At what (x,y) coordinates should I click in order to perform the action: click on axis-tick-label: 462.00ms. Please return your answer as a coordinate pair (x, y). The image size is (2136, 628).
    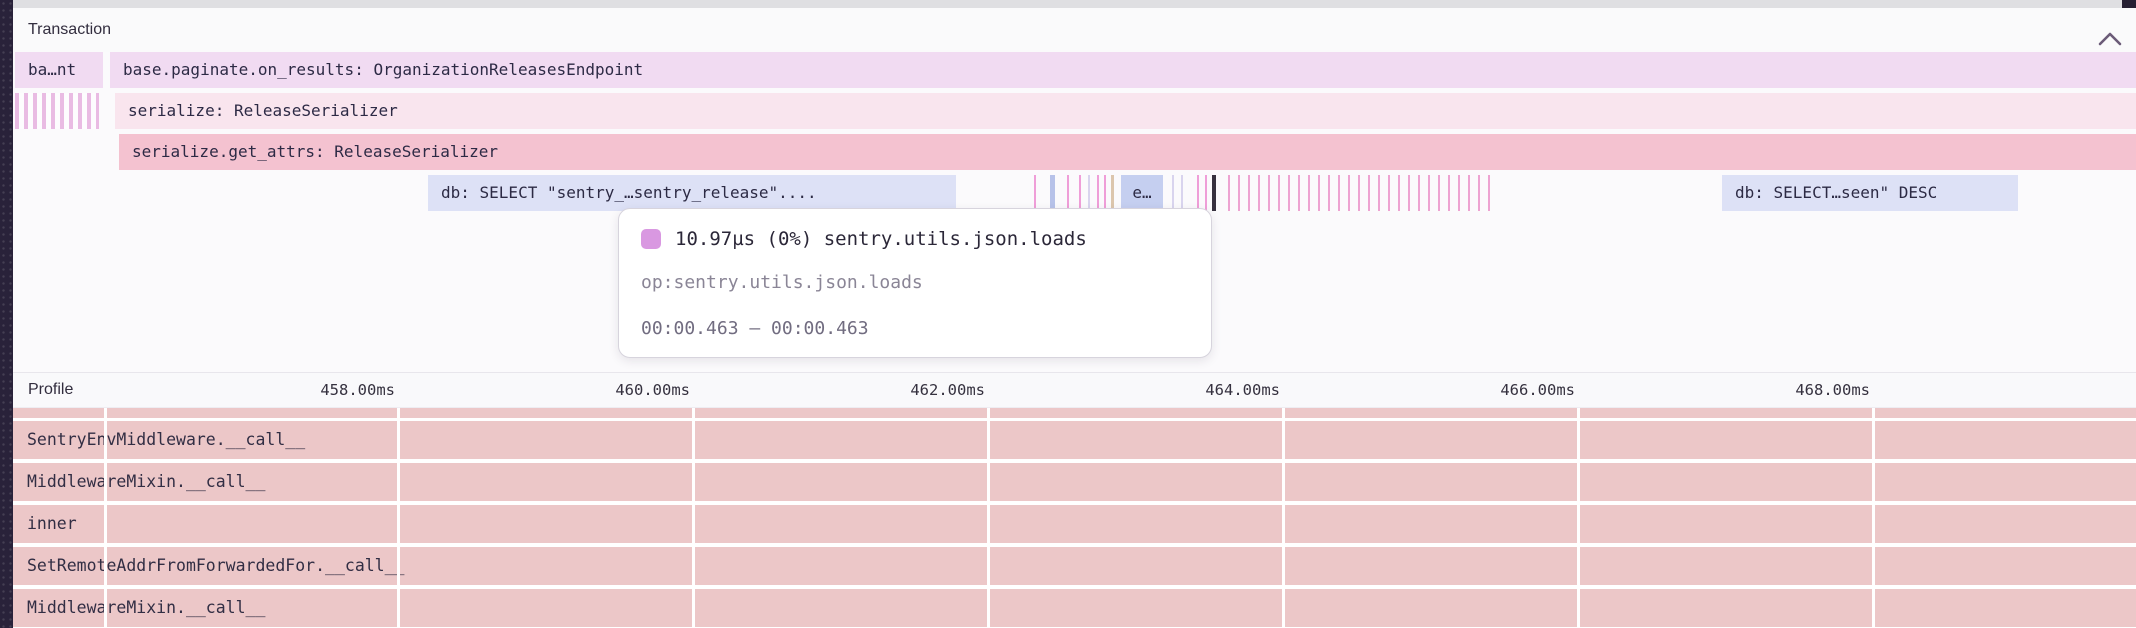
    Looking at the image, I should click on (947, 390).